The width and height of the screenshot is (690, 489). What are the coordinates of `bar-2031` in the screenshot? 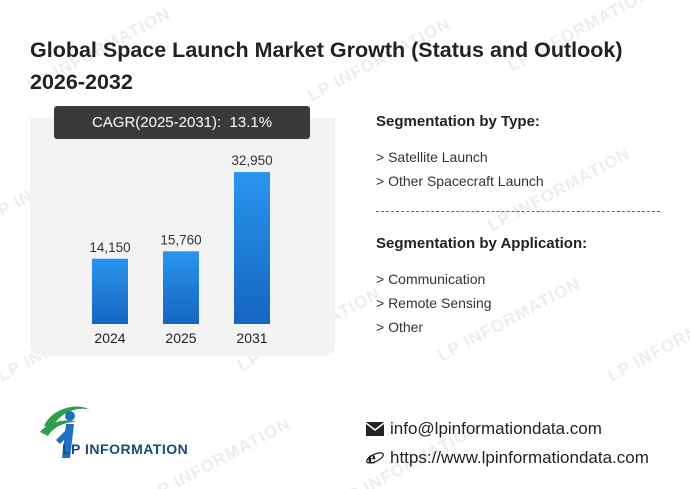 It's located at (252, 248).